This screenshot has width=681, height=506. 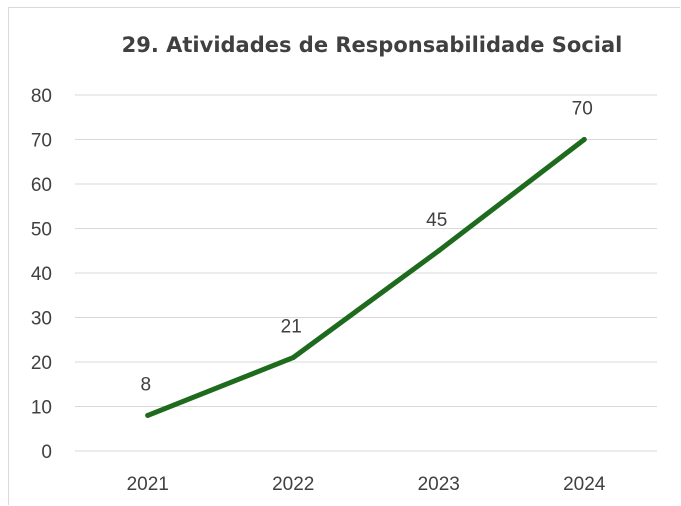 What do you see at coordinates (41, 408) in the screenshot?
I see `y-tick-label: 10` at bounding box center [41, 408].